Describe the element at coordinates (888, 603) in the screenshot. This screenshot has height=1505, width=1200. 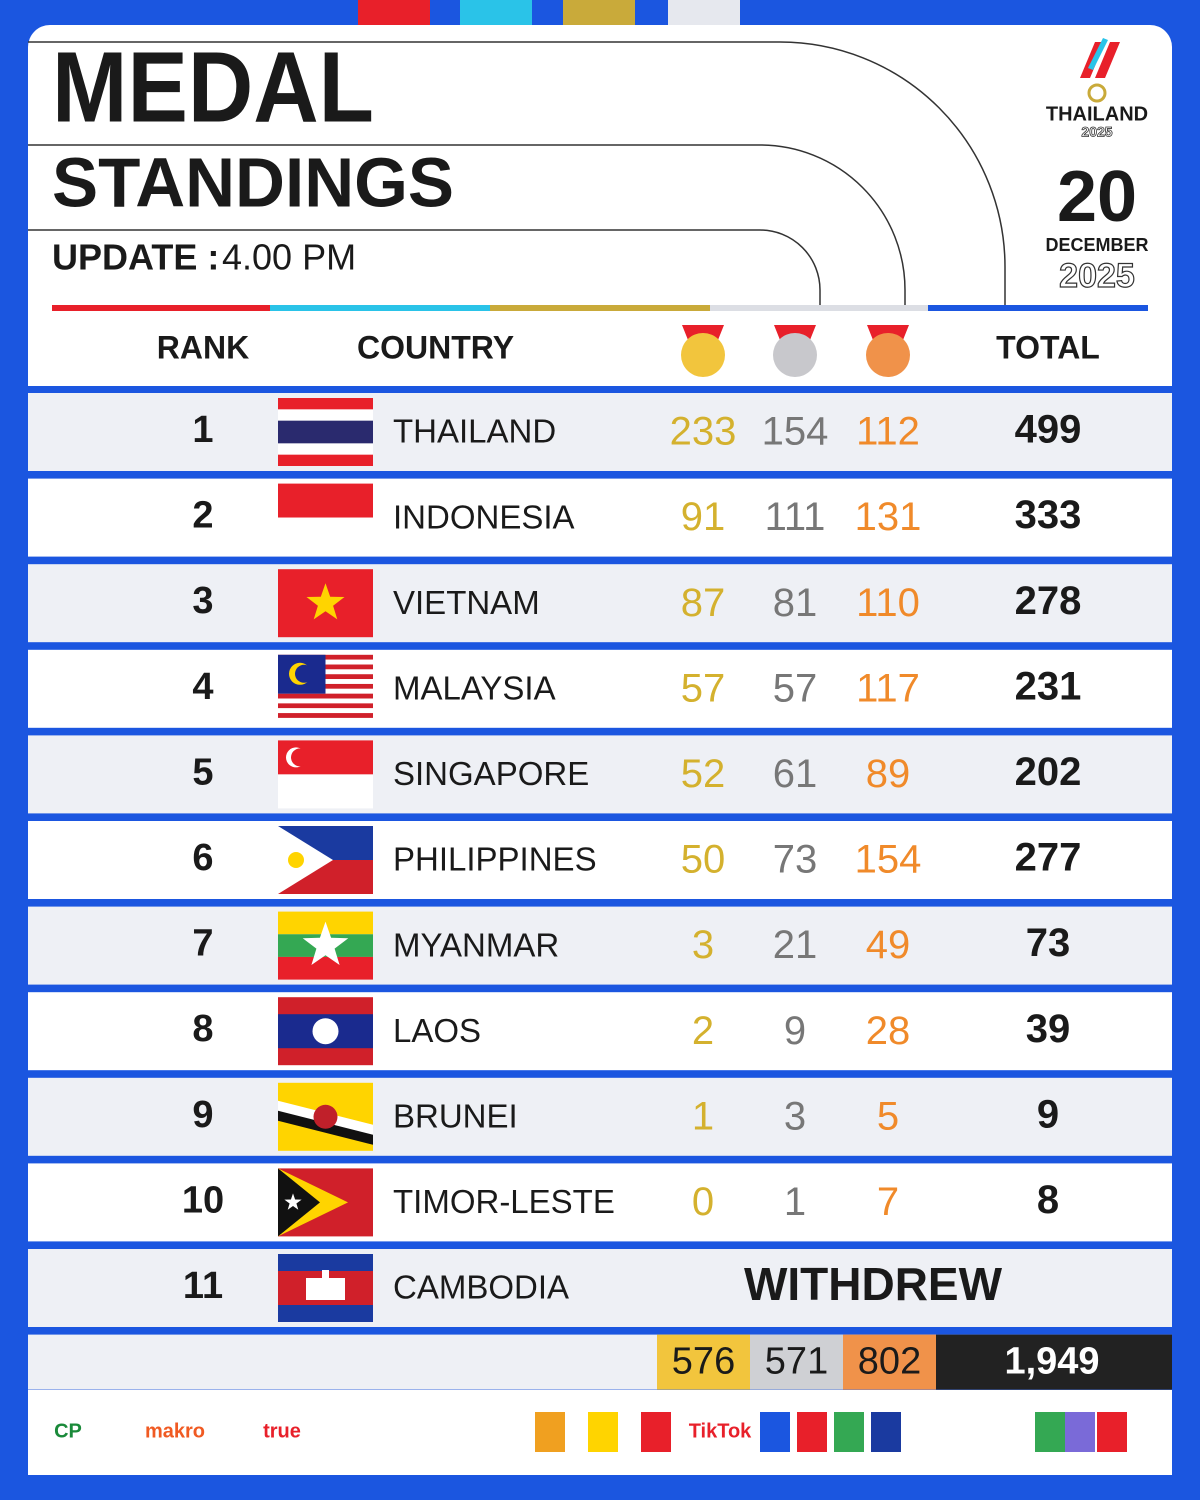
I see `bronze-count: 110` at that location.